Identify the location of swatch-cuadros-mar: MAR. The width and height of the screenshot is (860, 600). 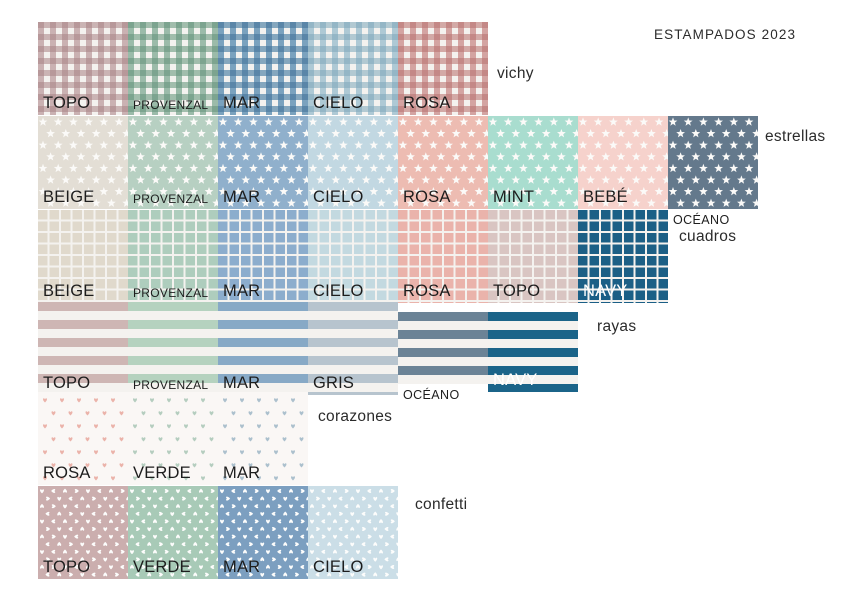
(263, 256).